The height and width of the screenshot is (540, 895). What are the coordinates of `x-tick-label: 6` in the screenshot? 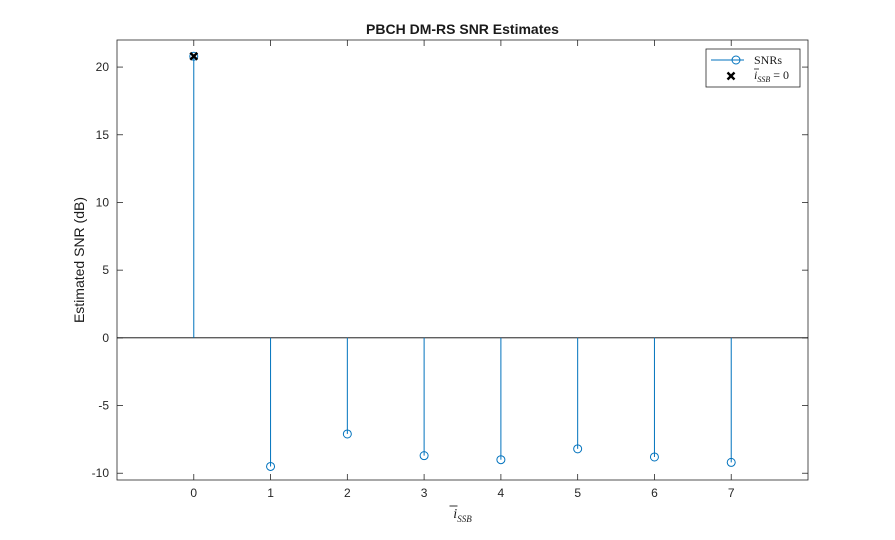 It's located at (654, 493).